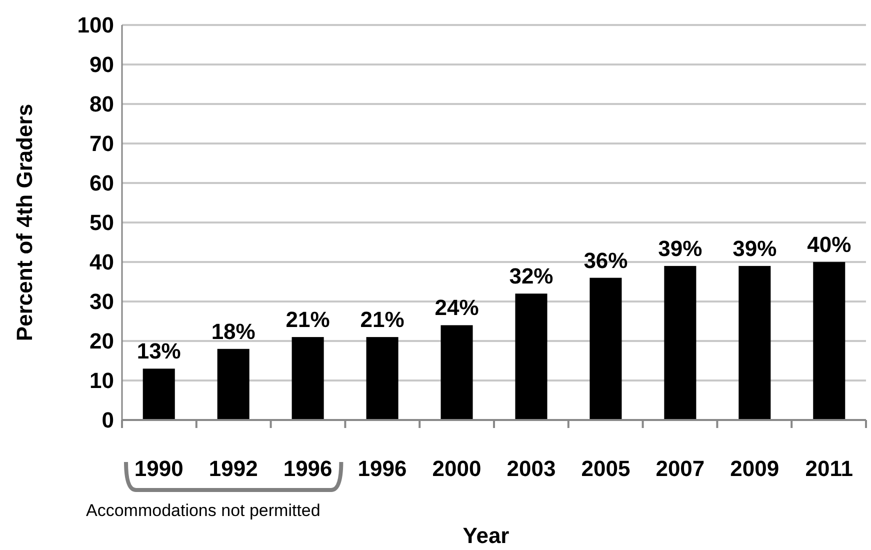 The width and height of the screenshot is (871, 550). I want to click on x-tick-label: 2005, so click(605, 468).